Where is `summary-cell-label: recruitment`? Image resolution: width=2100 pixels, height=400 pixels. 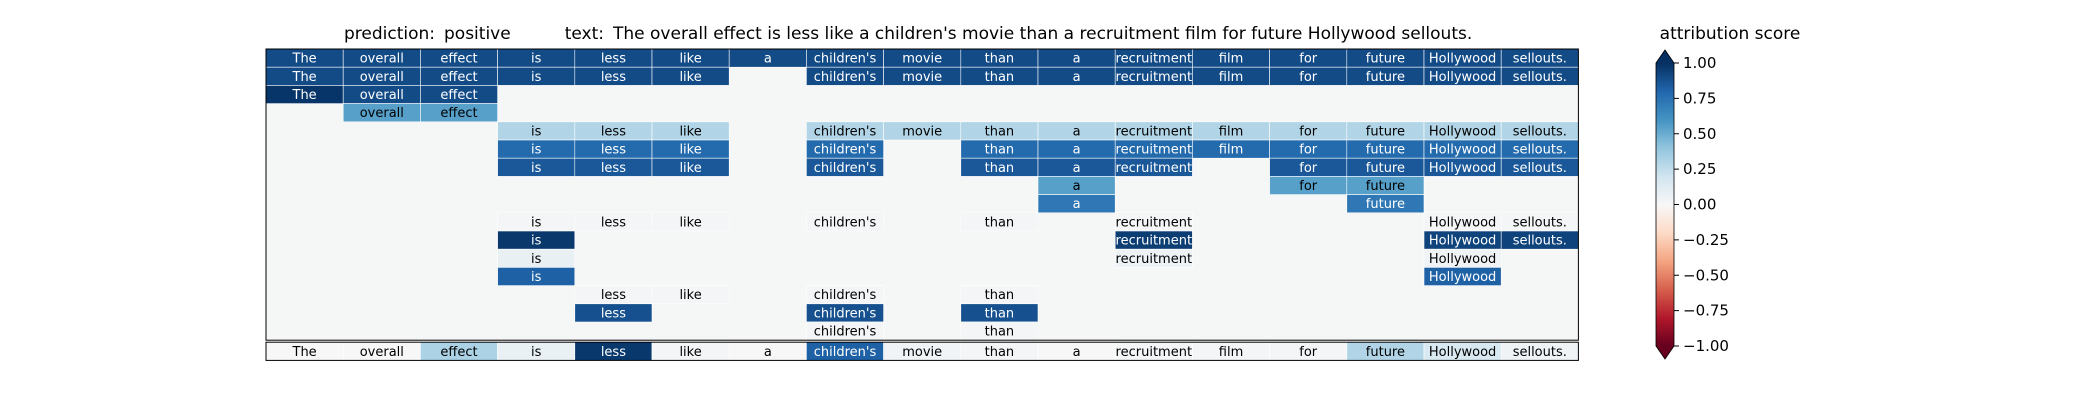
summary-cell-label: recruitment is located at coordinates (1154, 352).